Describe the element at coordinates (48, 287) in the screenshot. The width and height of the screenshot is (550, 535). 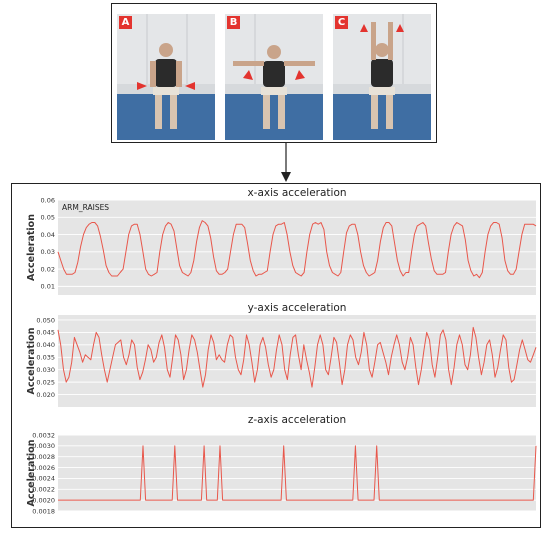
I see `y-tick-label: 0.01` at that location.